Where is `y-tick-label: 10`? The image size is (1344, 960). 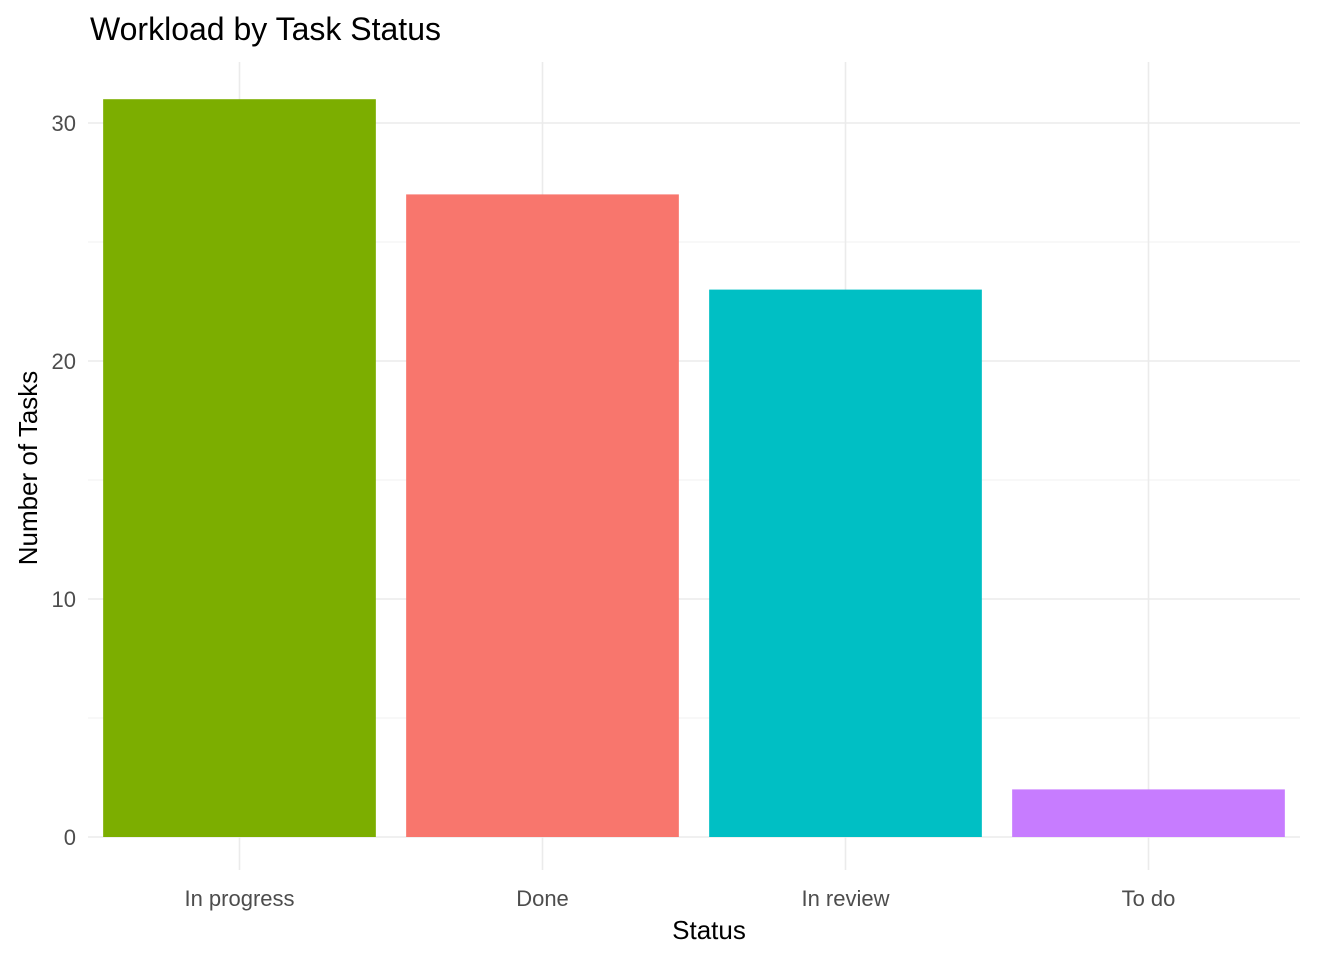
y-tick-label: 10 is located at coordinates (64, 599).